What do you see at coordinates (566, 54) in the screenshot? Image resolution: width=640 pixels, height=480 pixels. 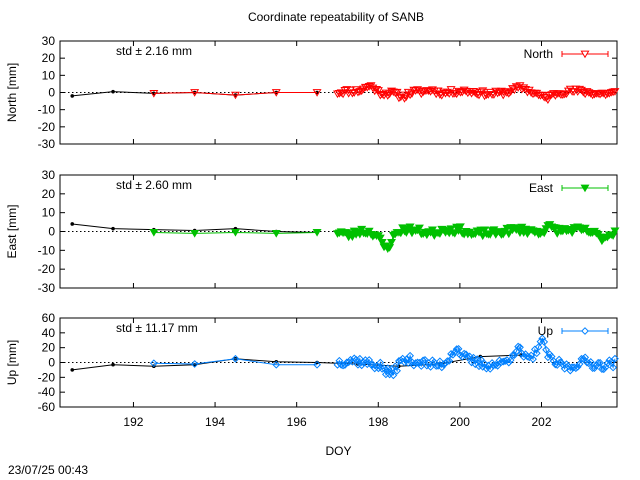 I see `north-legend: North` at bounding box center [566, 54].